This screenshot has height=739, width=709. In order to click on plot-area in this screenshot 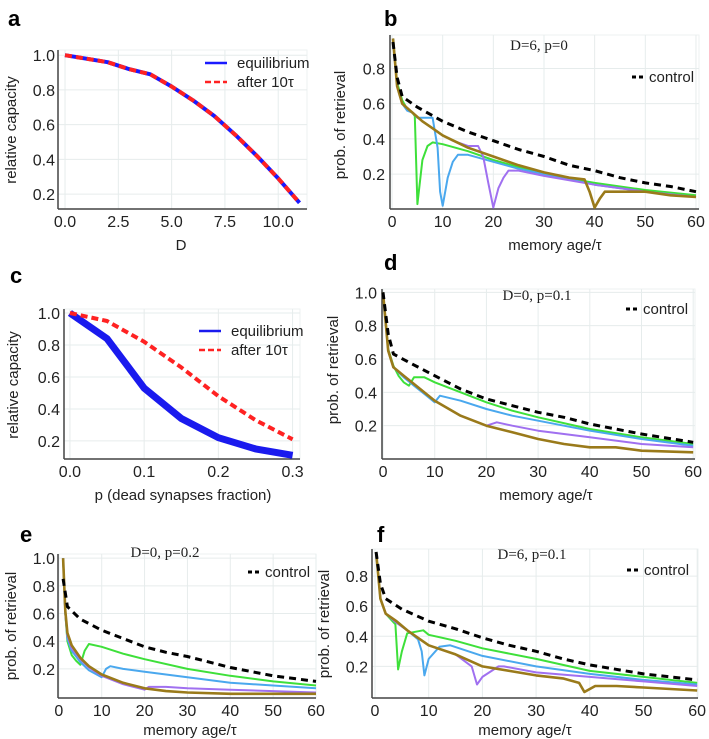, I will do `click(544, 122)`.